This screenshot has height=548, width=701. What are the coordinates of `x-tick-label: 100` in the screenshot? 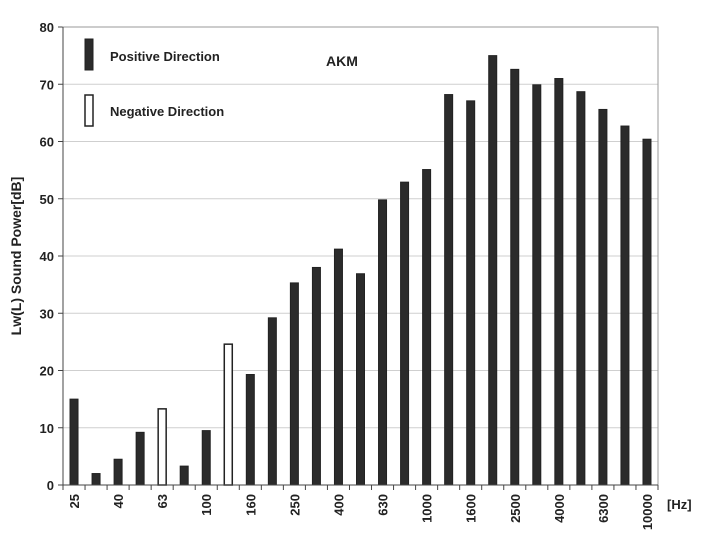 It's located at (206, 505).